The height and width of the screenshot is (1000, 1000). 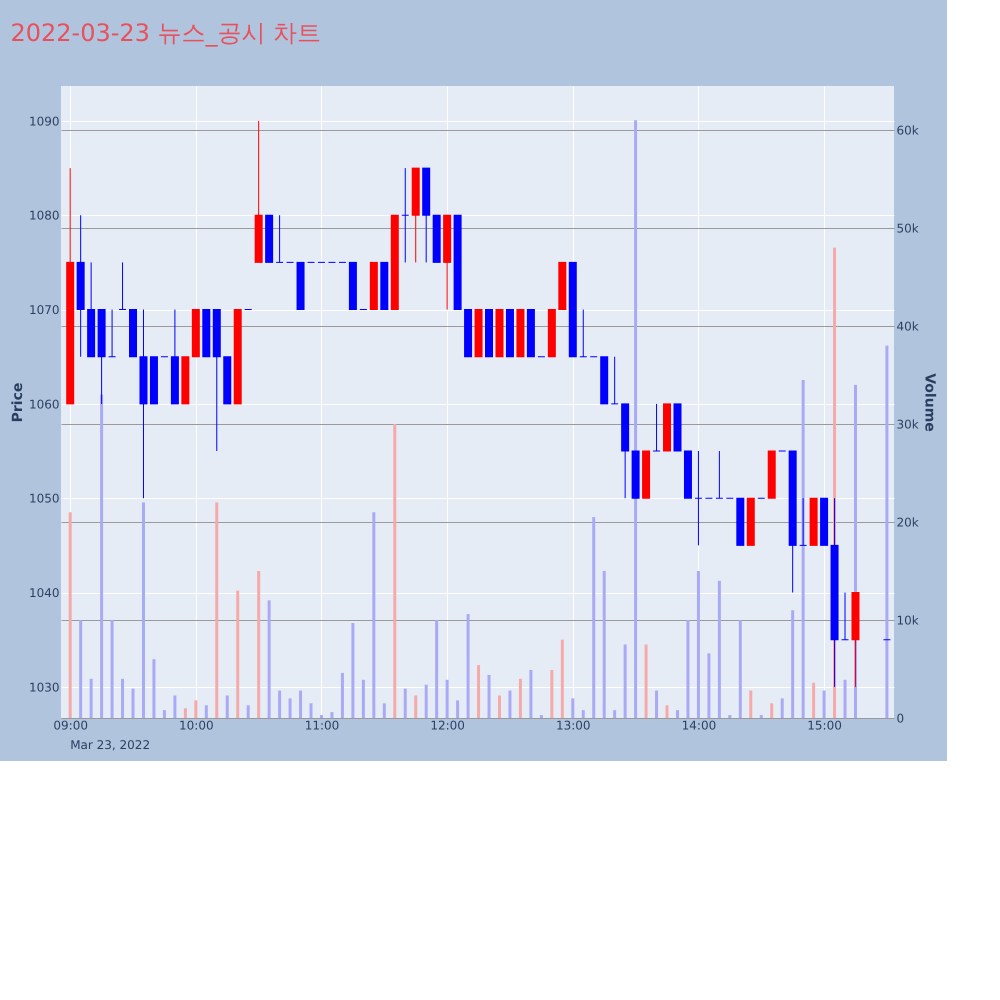 What do you see at coordinates (824, 725) in the screenshot?
I see `x-tick-label: 15:00` at bounding box center [824, 725].